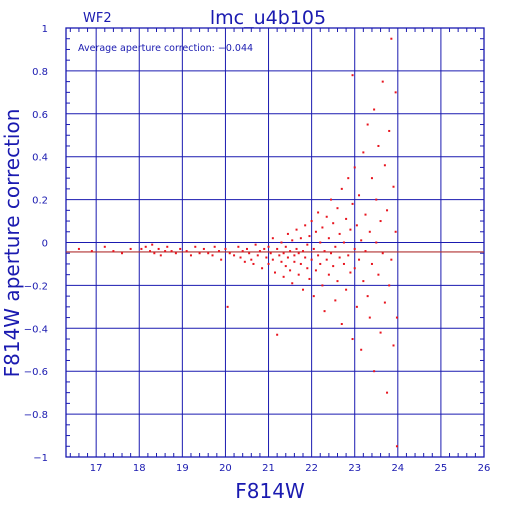  Describe the element at coordinates (40, 72) in the screenshot. I see `y-tick-label: 0.8` at that location.